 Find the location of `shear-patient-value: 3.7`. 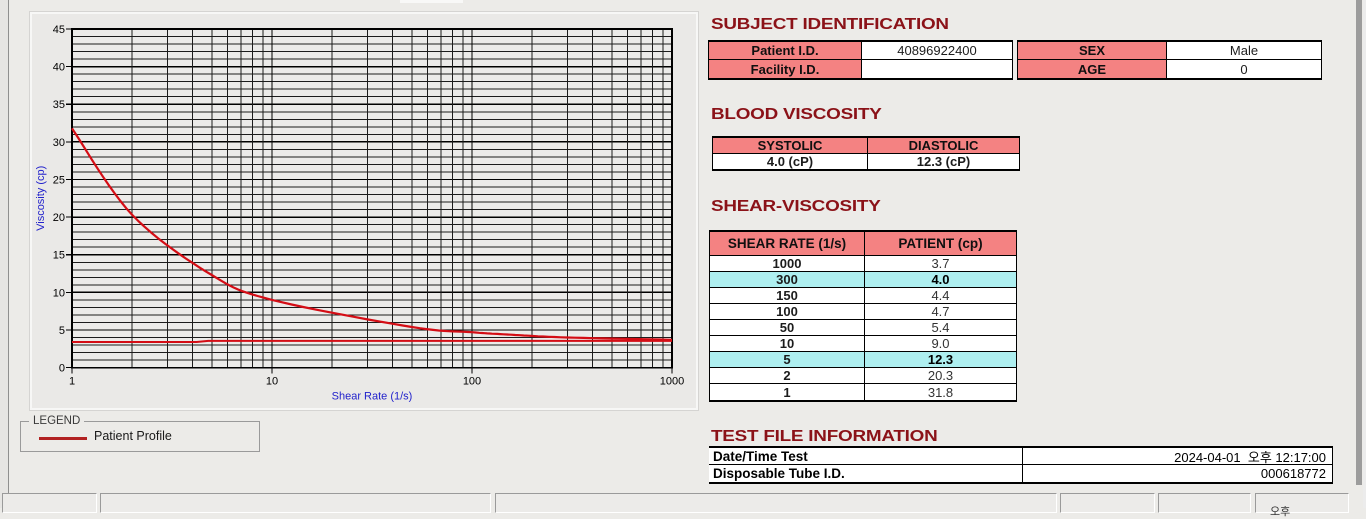

shear-patient-value: 3.7 is located at coordinates (940, 264).